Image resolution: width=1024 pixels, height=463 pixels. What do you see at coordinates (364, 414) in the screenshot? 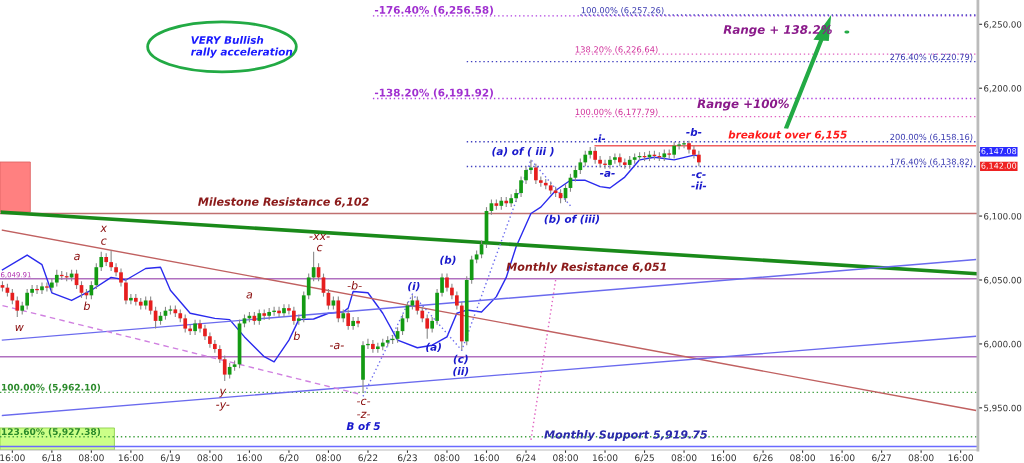
I see `annotation: -z-` at bounding box center [364, 414].